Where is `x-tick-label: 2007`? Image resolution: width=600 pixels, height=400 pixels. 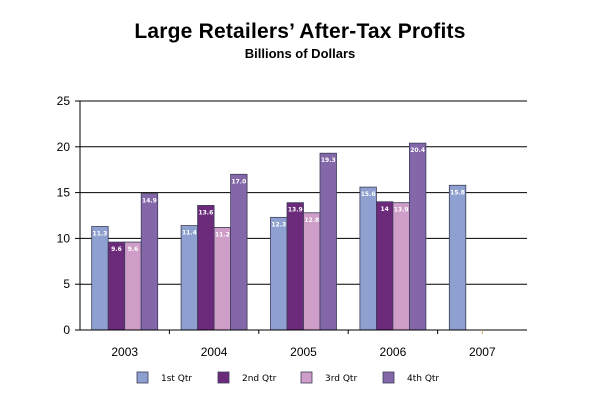
x-tick-label: 2007 is located at coordinates (482, 352).